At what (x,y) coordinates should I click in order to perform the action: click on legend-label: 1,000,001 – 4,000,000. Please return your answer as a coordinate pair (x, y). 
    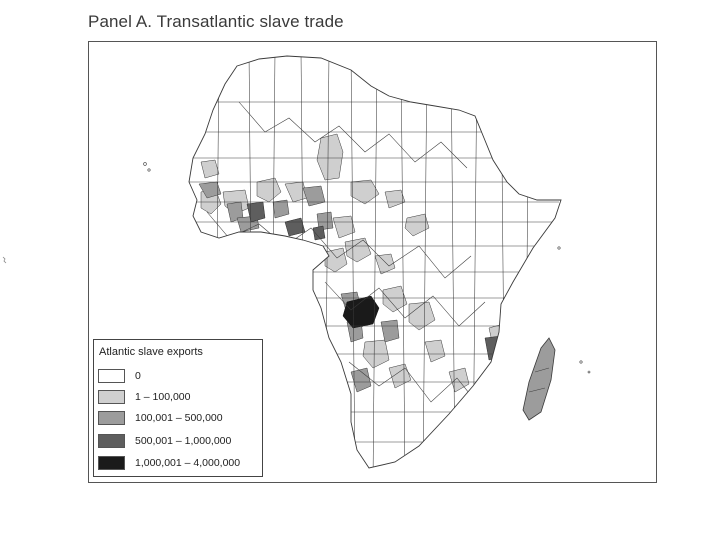
    Looking at the image, I should click on (188, 463).